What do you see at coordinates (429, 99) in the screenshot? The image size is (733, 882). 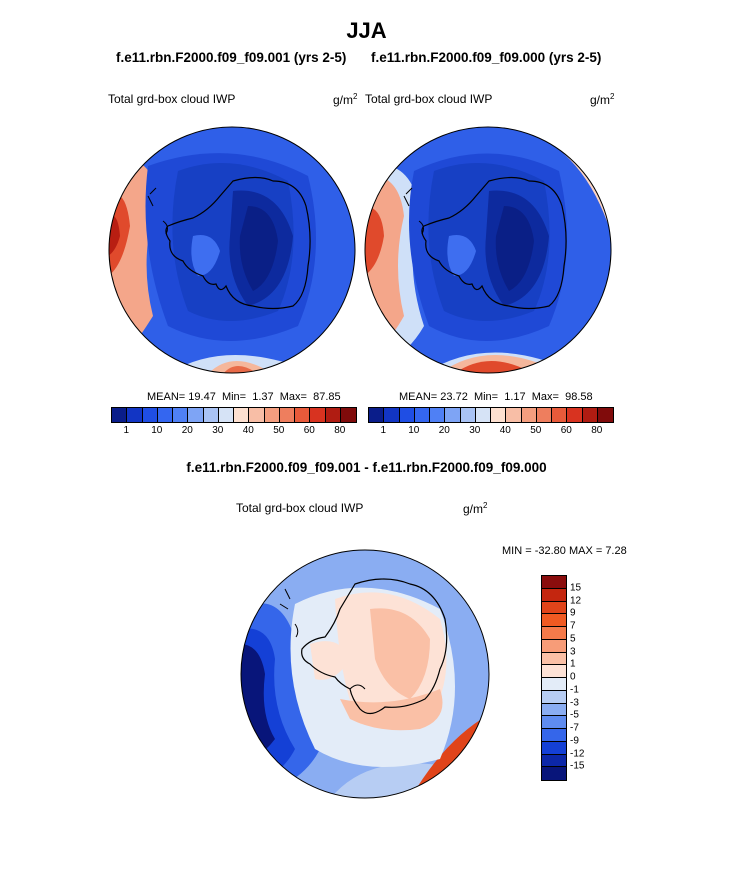 I see `right-variable-label: Total grd-box cloud IWP` at bounding box center [429, 99].